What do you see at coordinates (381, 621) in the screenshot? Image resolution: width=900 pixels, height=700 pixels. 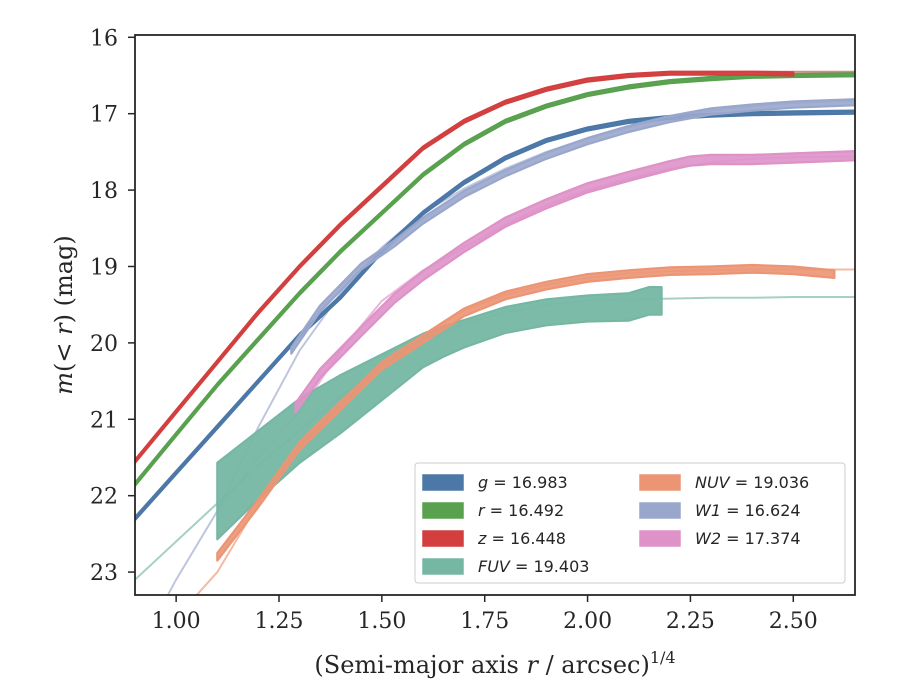 I see `x-tick-label: 1.50` at bounding box center [381, 621].